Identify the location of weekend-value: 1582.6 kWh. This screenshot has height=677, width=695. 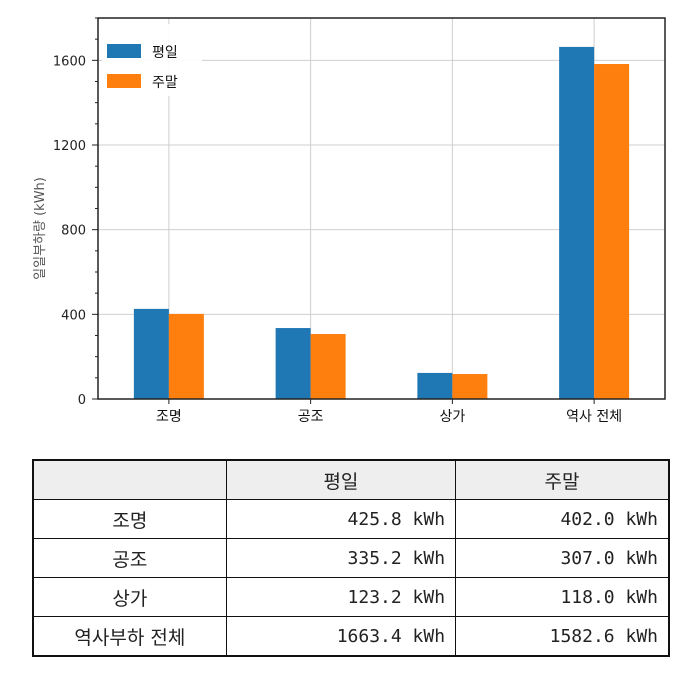
(562, 636).